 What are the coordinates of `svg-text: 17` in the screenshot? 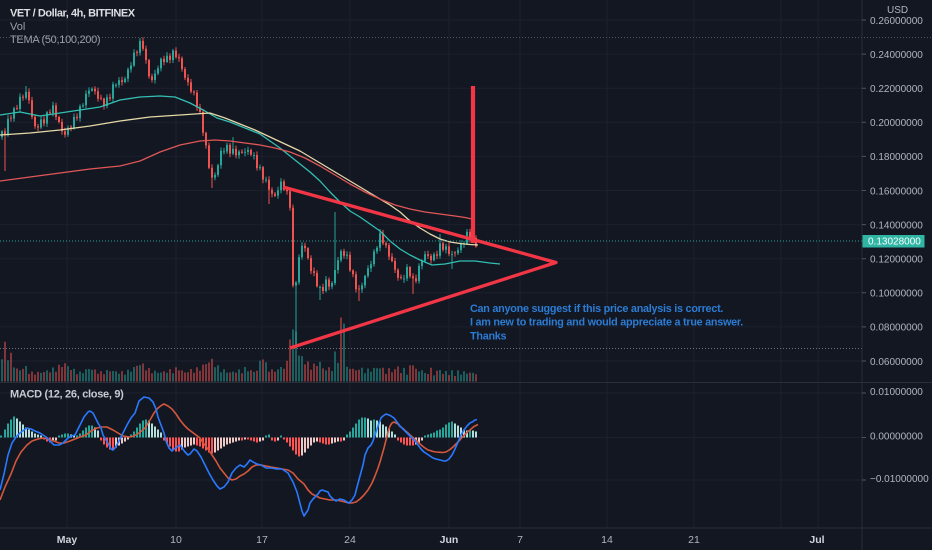 It's located at (262, 540).